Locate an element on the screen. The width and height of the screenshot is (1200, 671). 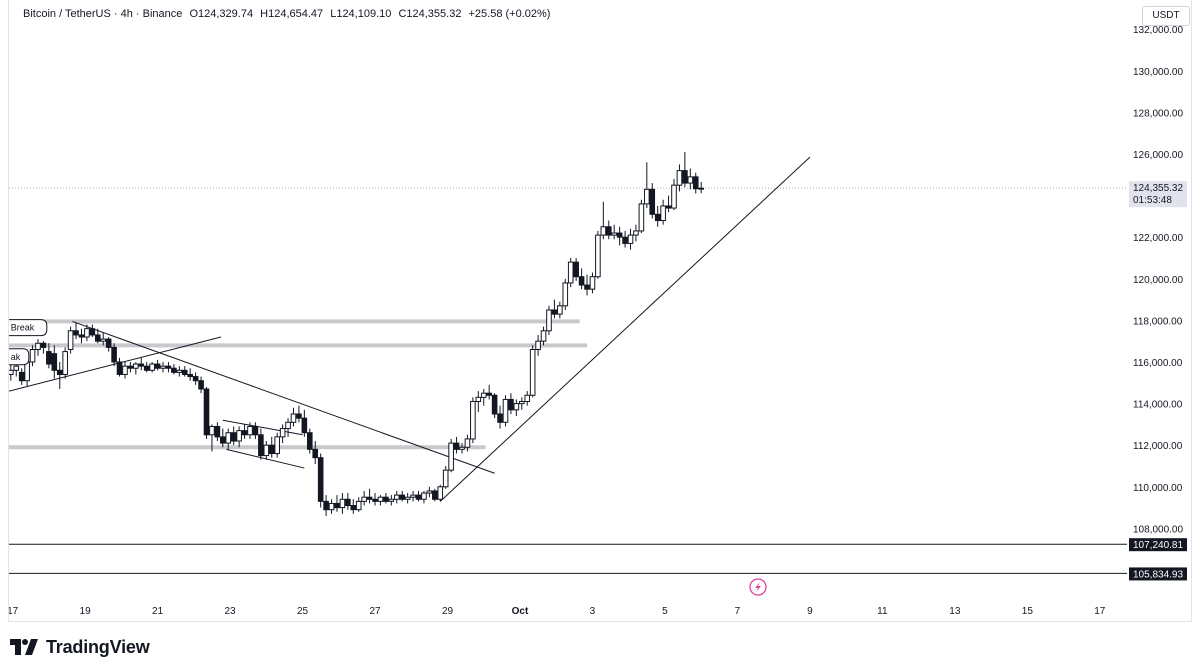
level-price-label: 107,240.81 is located at coordinates (1158, 545).